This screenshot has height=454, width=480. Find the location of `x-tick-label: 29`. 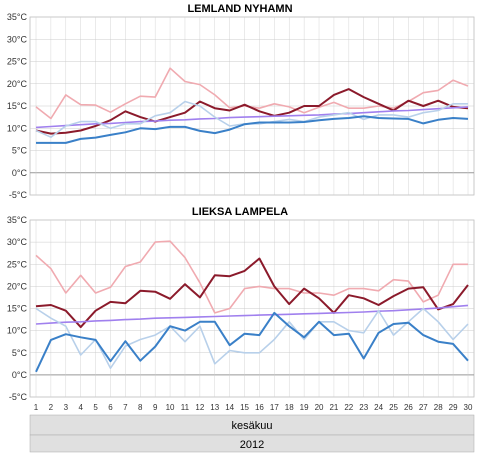

x-tick-label: 29 is located at coordinates (453, 407).